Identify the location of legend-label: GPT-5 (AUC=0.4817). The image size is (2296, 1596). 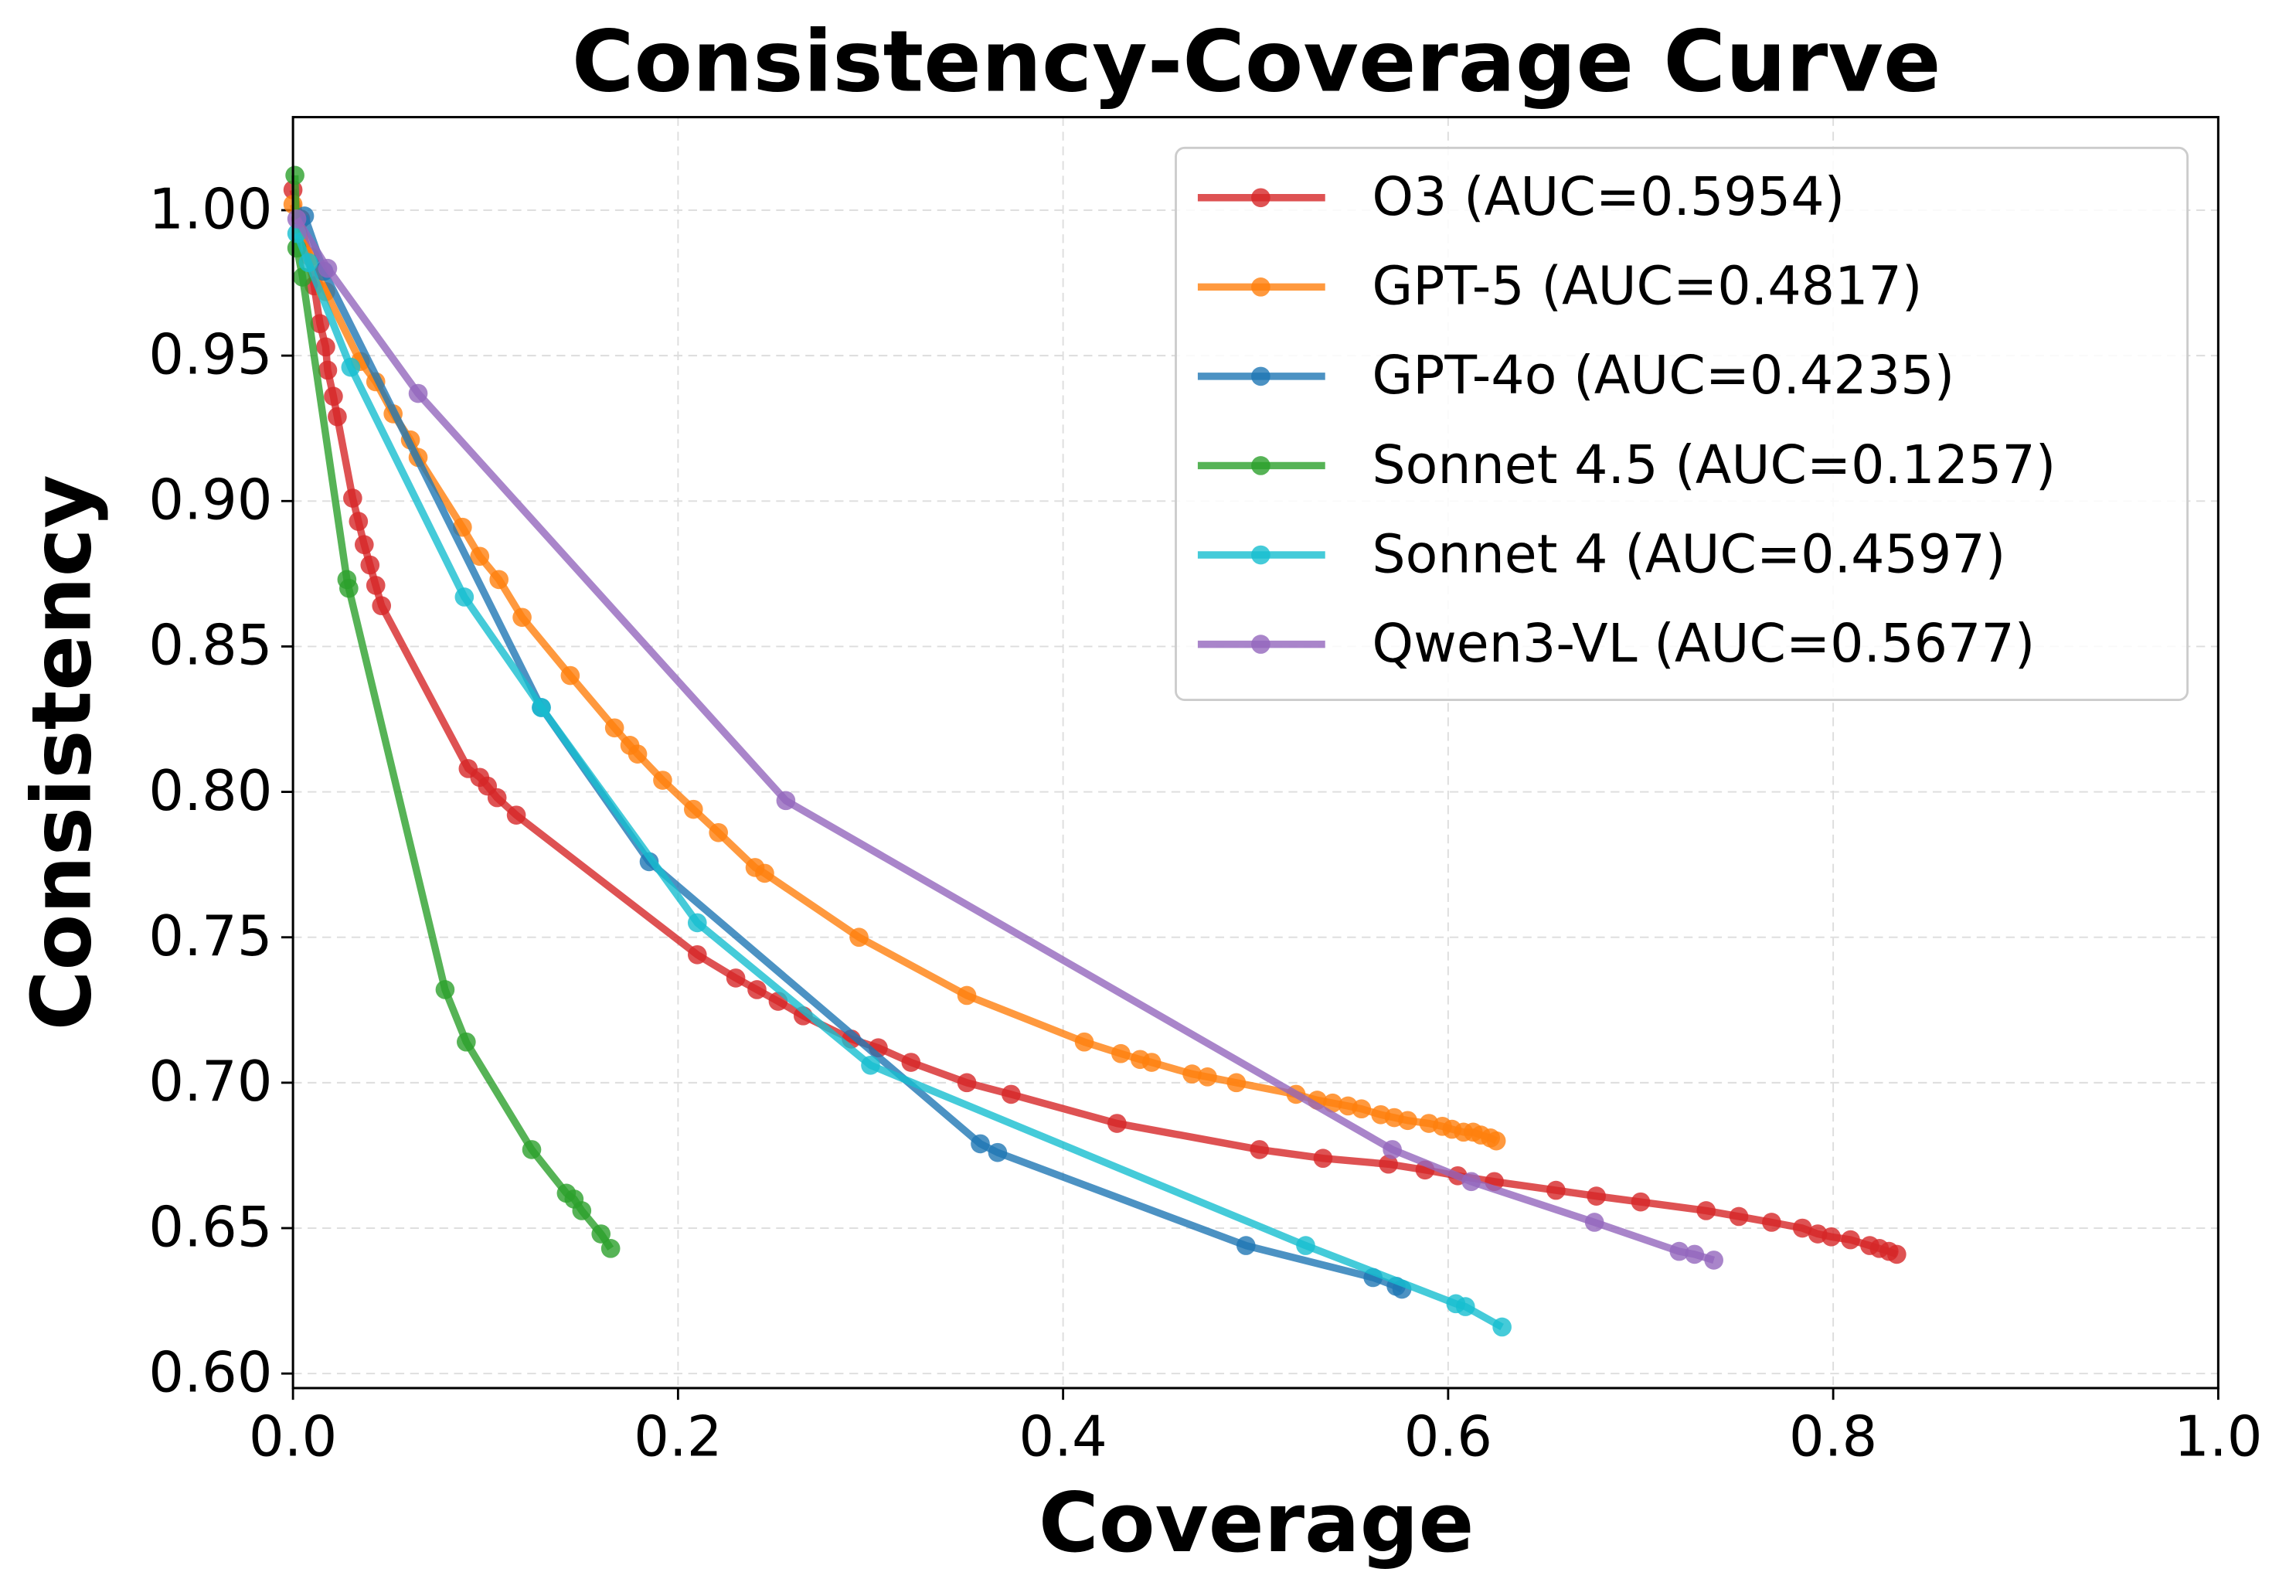
(1647, 287).